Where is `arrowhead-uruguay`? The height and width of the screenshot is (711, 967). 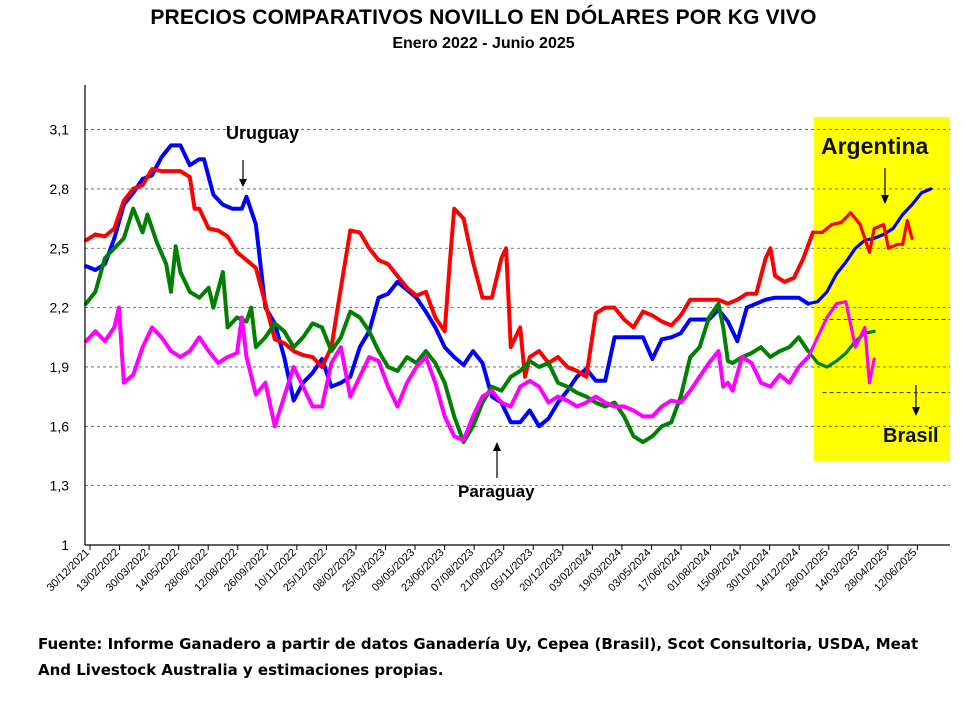
arrowhead-uruguay is located at coordinates (243, 183).